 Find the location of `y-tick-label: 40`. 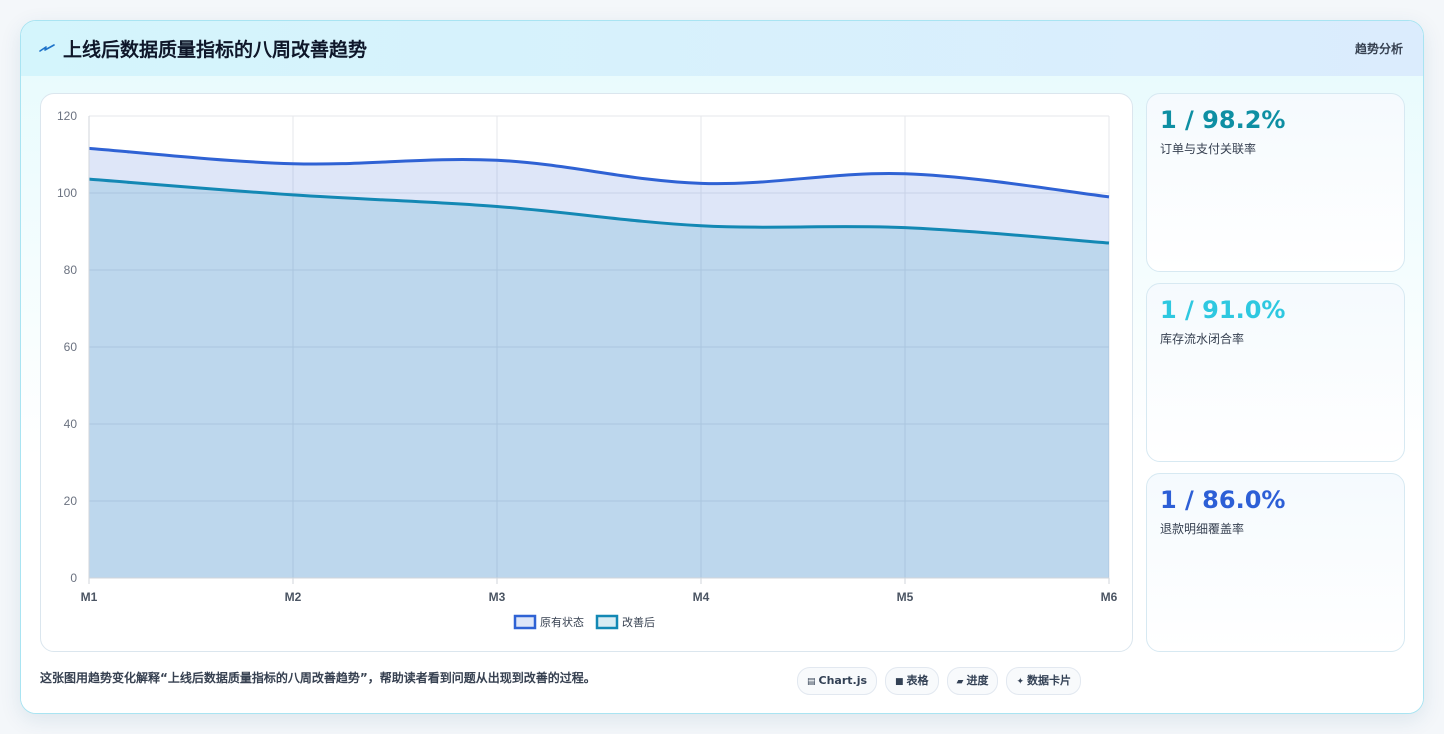

y-tick-label: 40 is located at coordinates (71, 424).